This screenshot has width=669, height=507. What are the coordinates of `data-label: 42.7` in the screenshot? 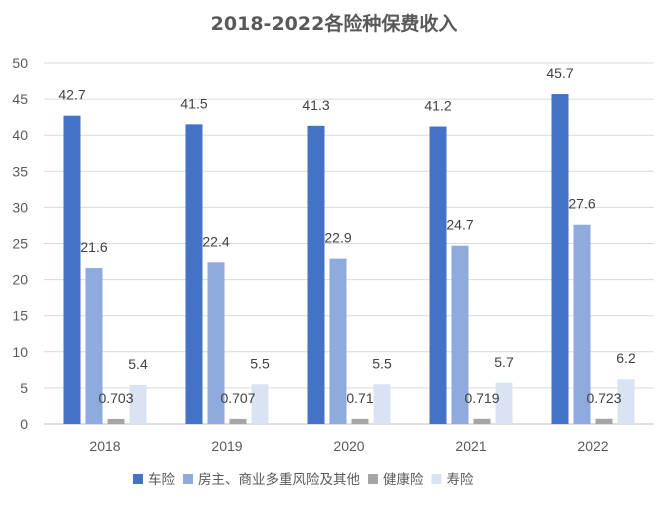 It's located at (71, 95).